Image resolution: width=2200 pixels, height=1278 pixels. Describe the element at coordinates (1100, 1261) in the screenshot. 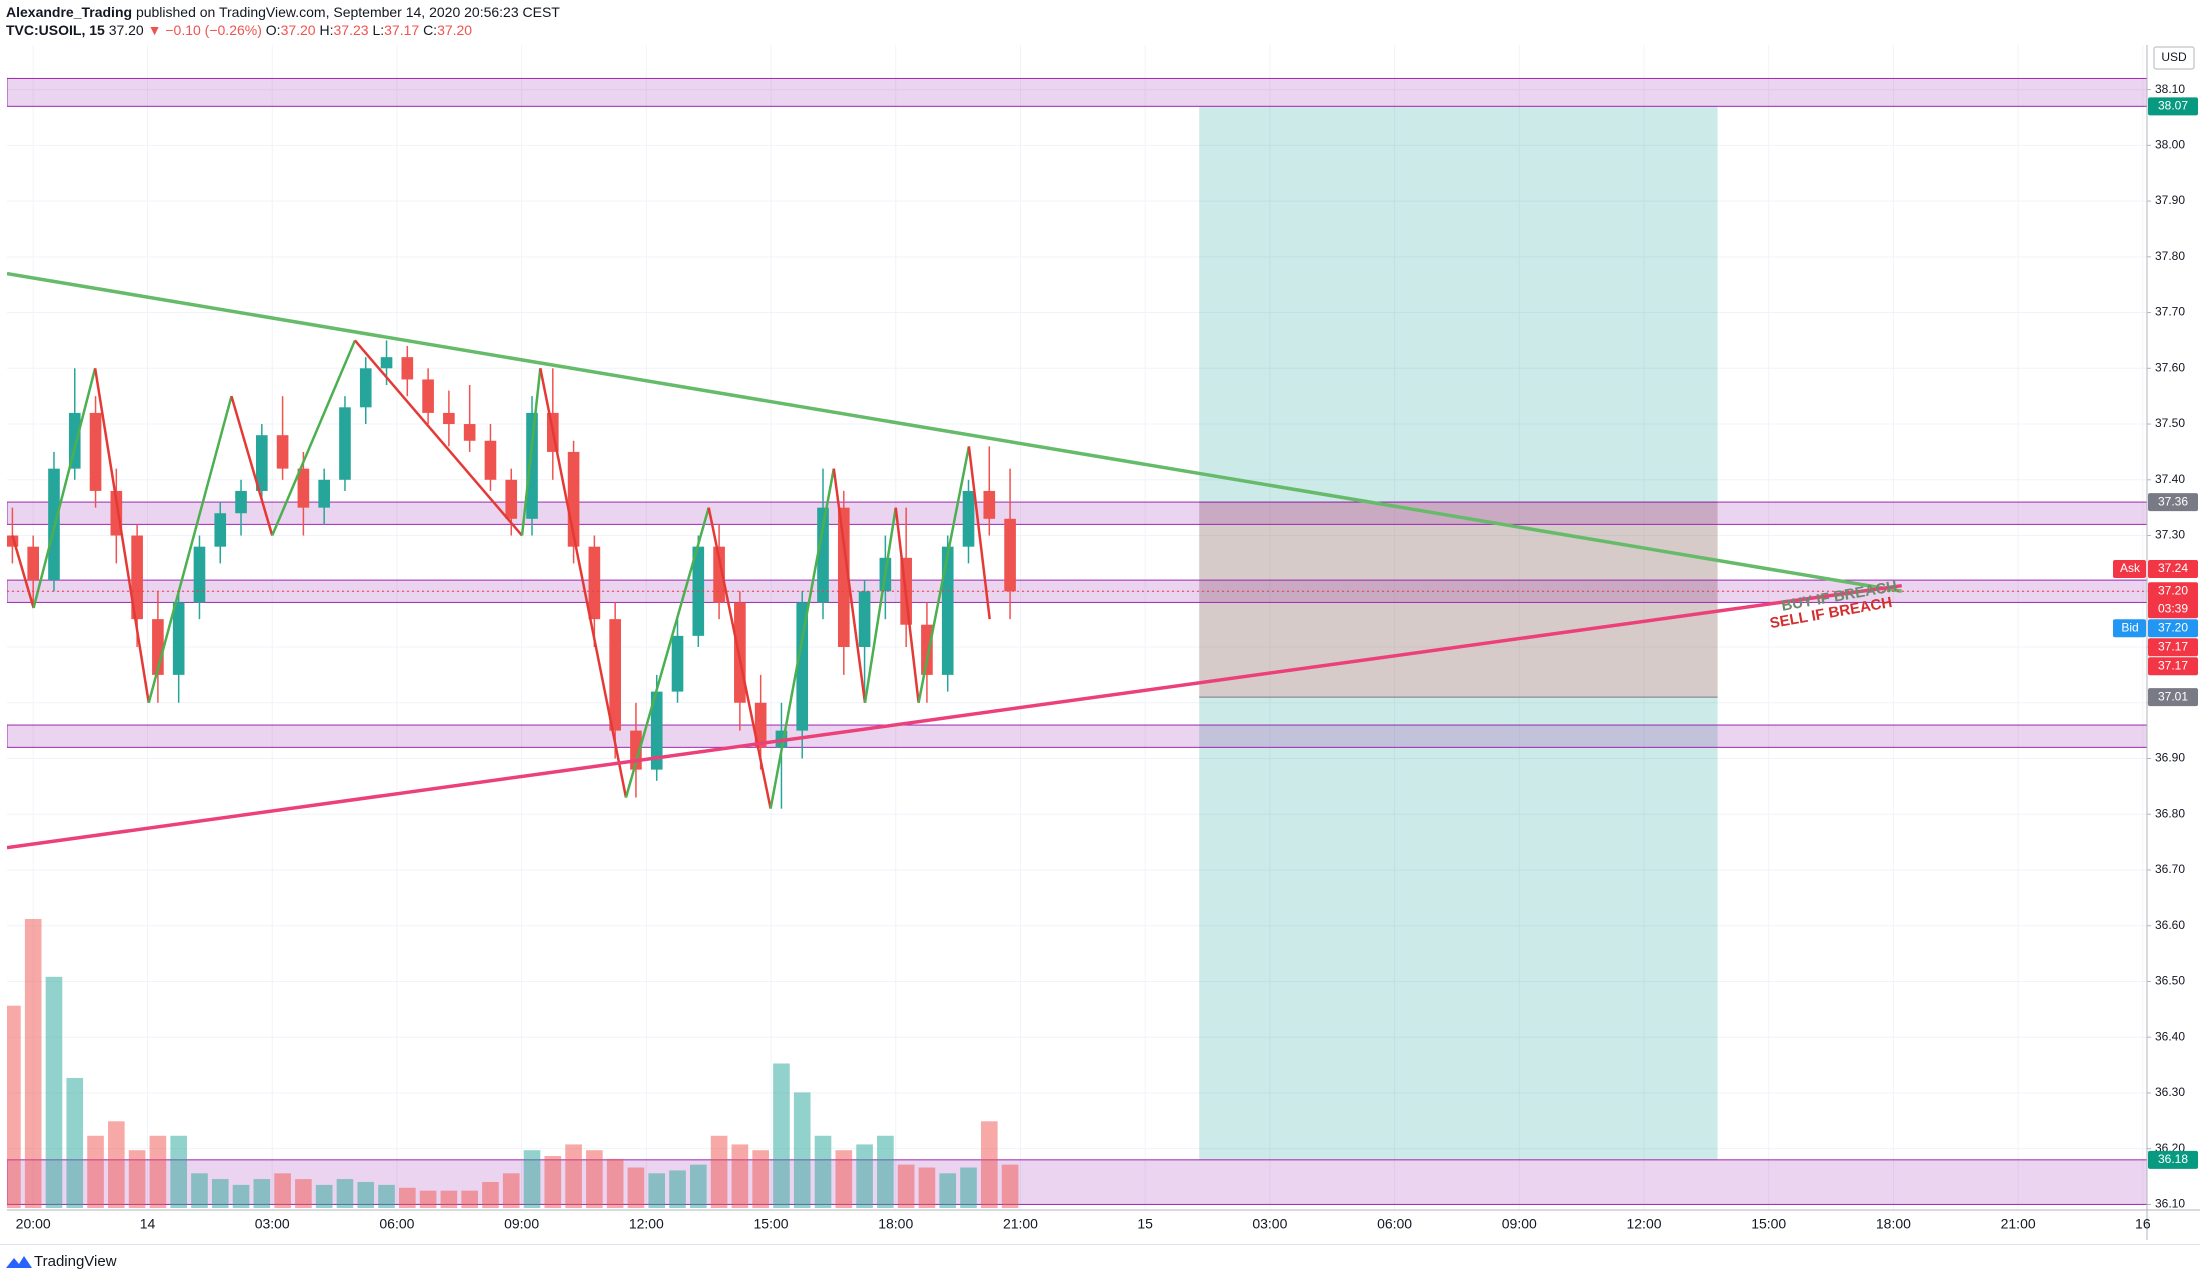

I see `footer: TradingView` at that location.